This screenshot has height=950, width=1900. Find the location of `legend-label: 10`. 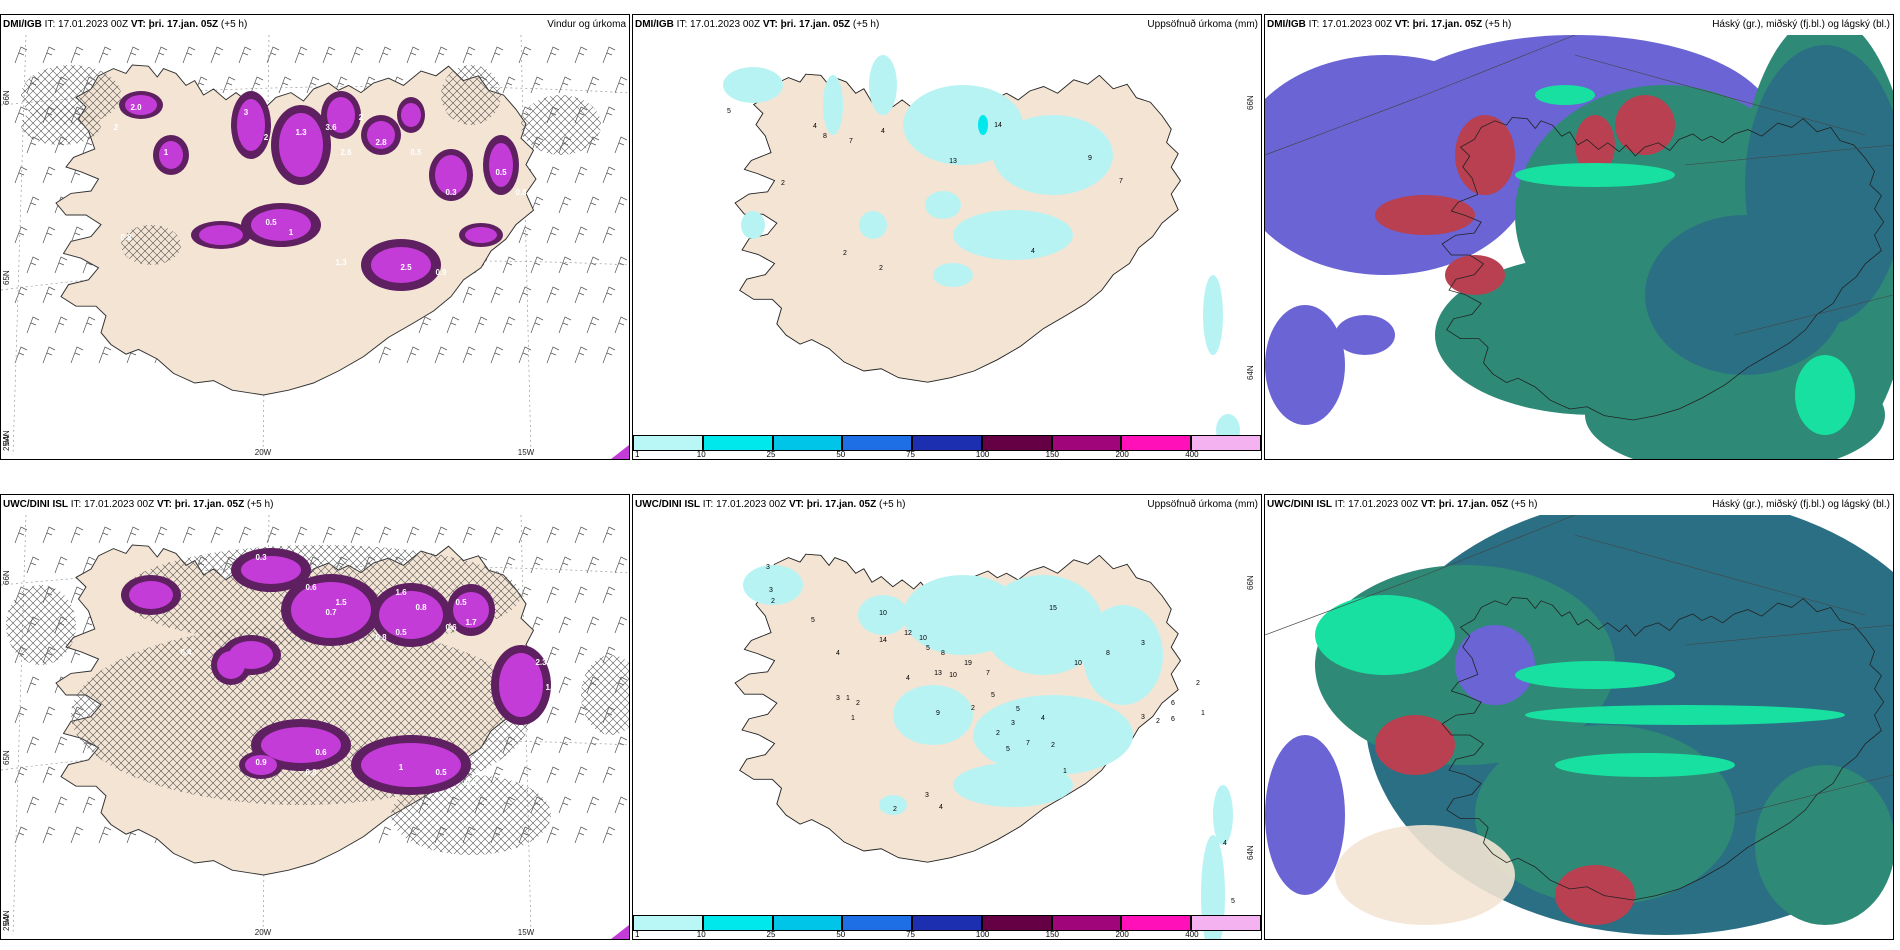

legend-label: 10 is located at coordinates (701, 454).